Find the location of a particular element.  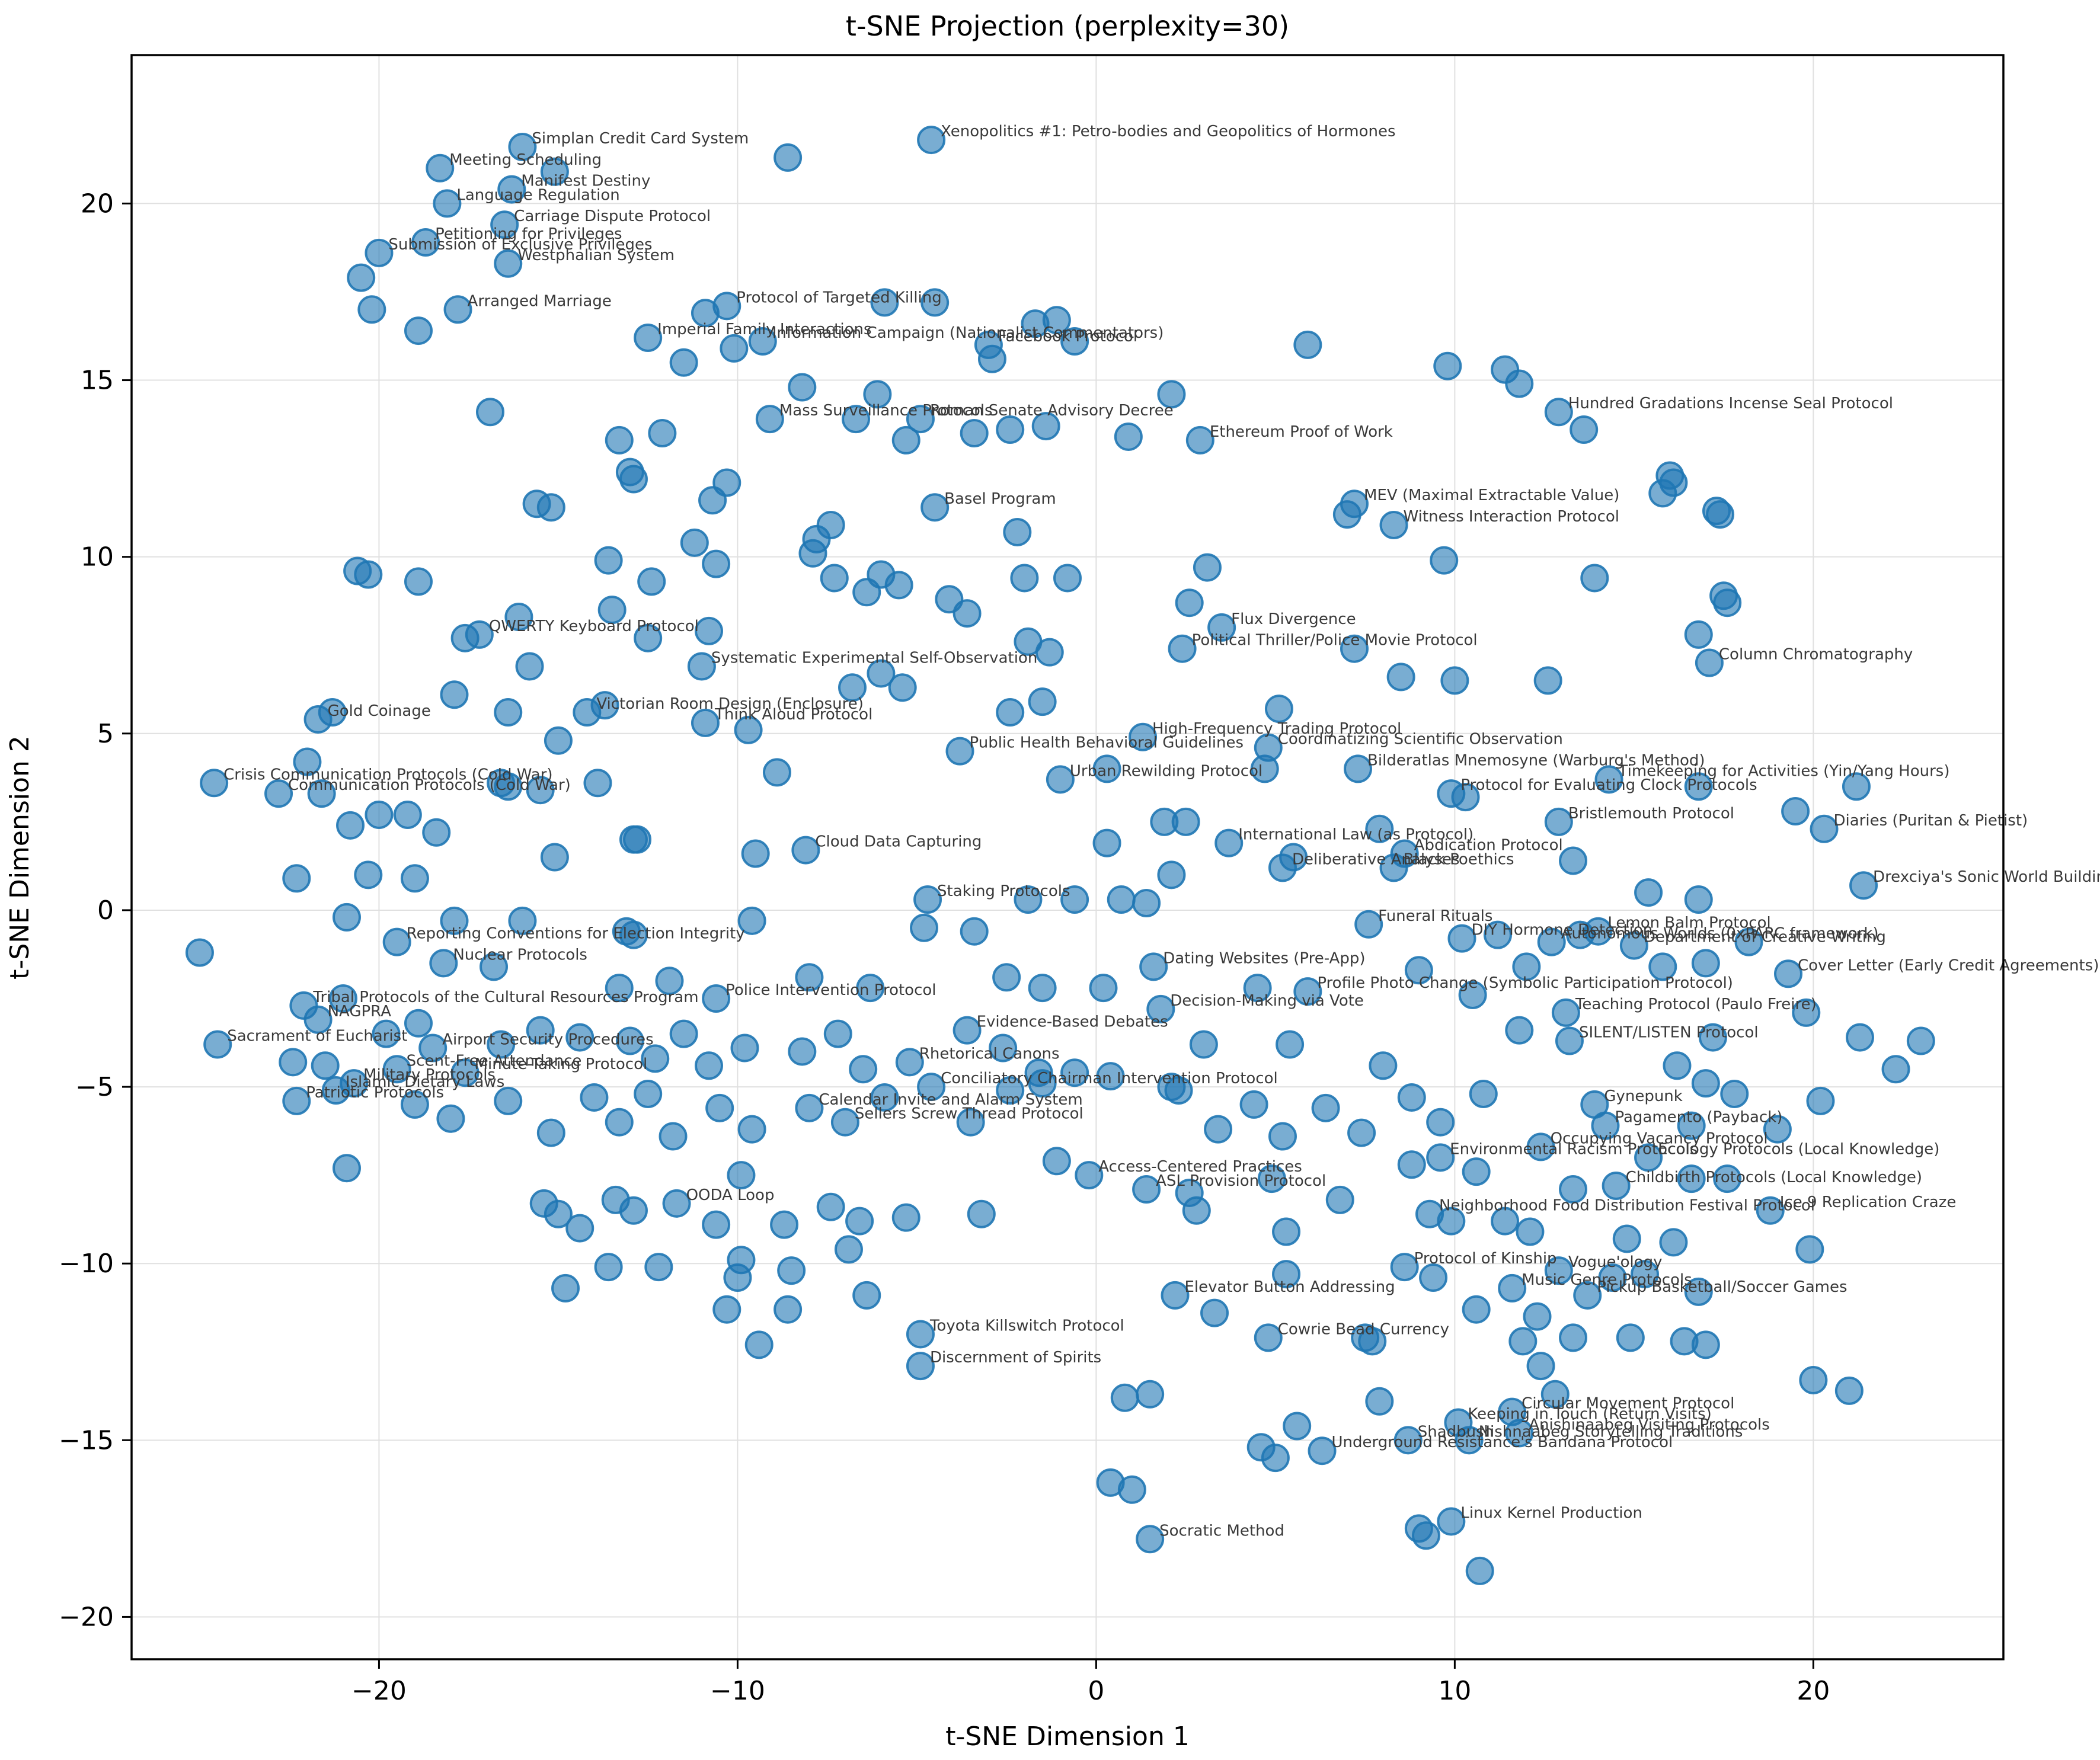

point-label: Political Thriller/Police Movie Protocol is located at coordinates (1335, 640).